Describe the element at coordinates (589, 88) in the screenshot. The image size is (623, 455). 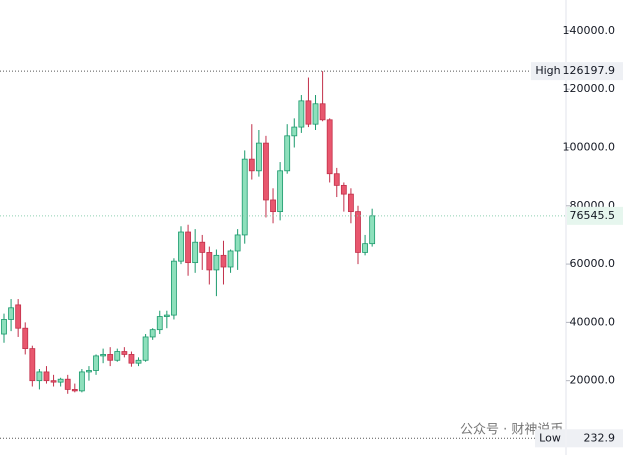
I see `y-tick-label: 120000.0` at that location.